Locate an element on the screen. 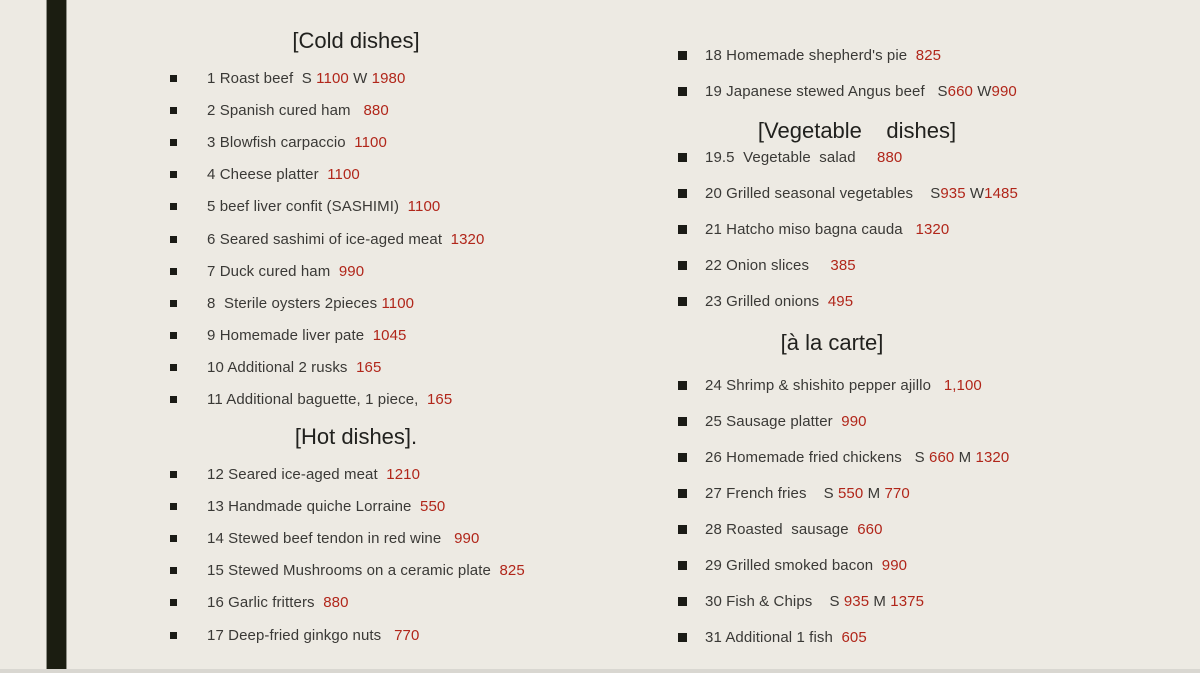 The height and width of the screenshot is (673, 1200). menu-item-text: 26 Homemade fried chickens S 660 M 1320 is located at coordinates (857, 457).